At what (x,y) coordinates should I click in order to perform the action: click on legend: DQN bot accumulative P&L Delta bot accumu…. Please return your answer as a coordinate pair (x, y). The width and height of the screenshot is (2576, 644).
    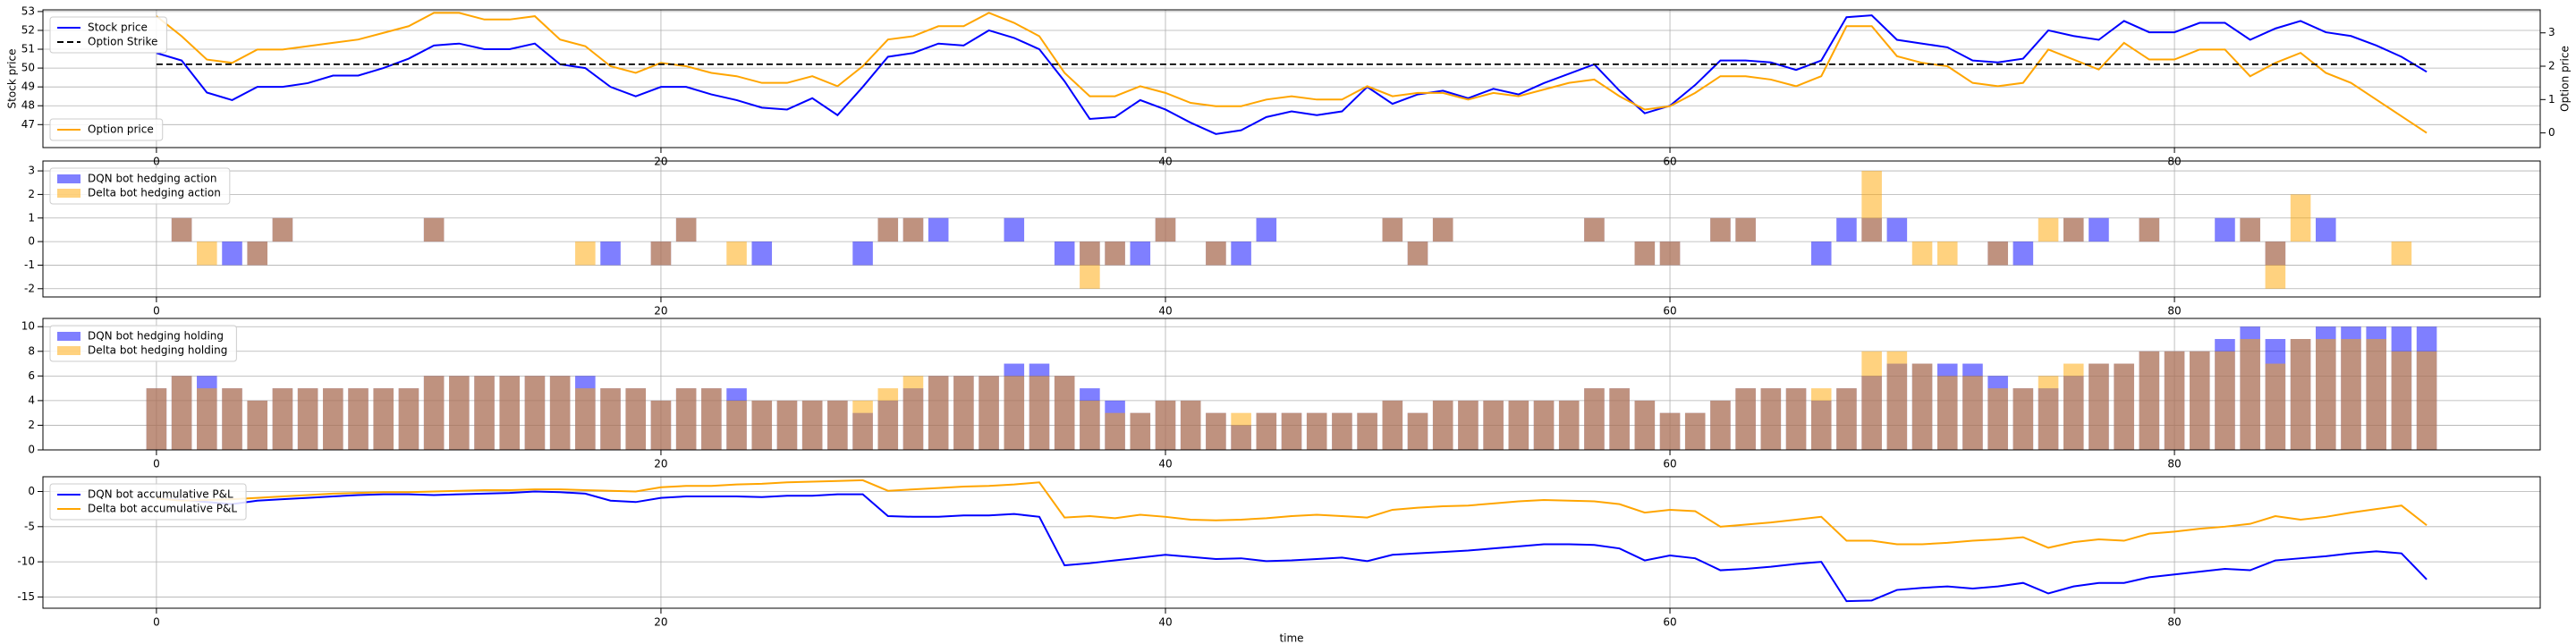
    Looking at the image, I should click on (148, 502).